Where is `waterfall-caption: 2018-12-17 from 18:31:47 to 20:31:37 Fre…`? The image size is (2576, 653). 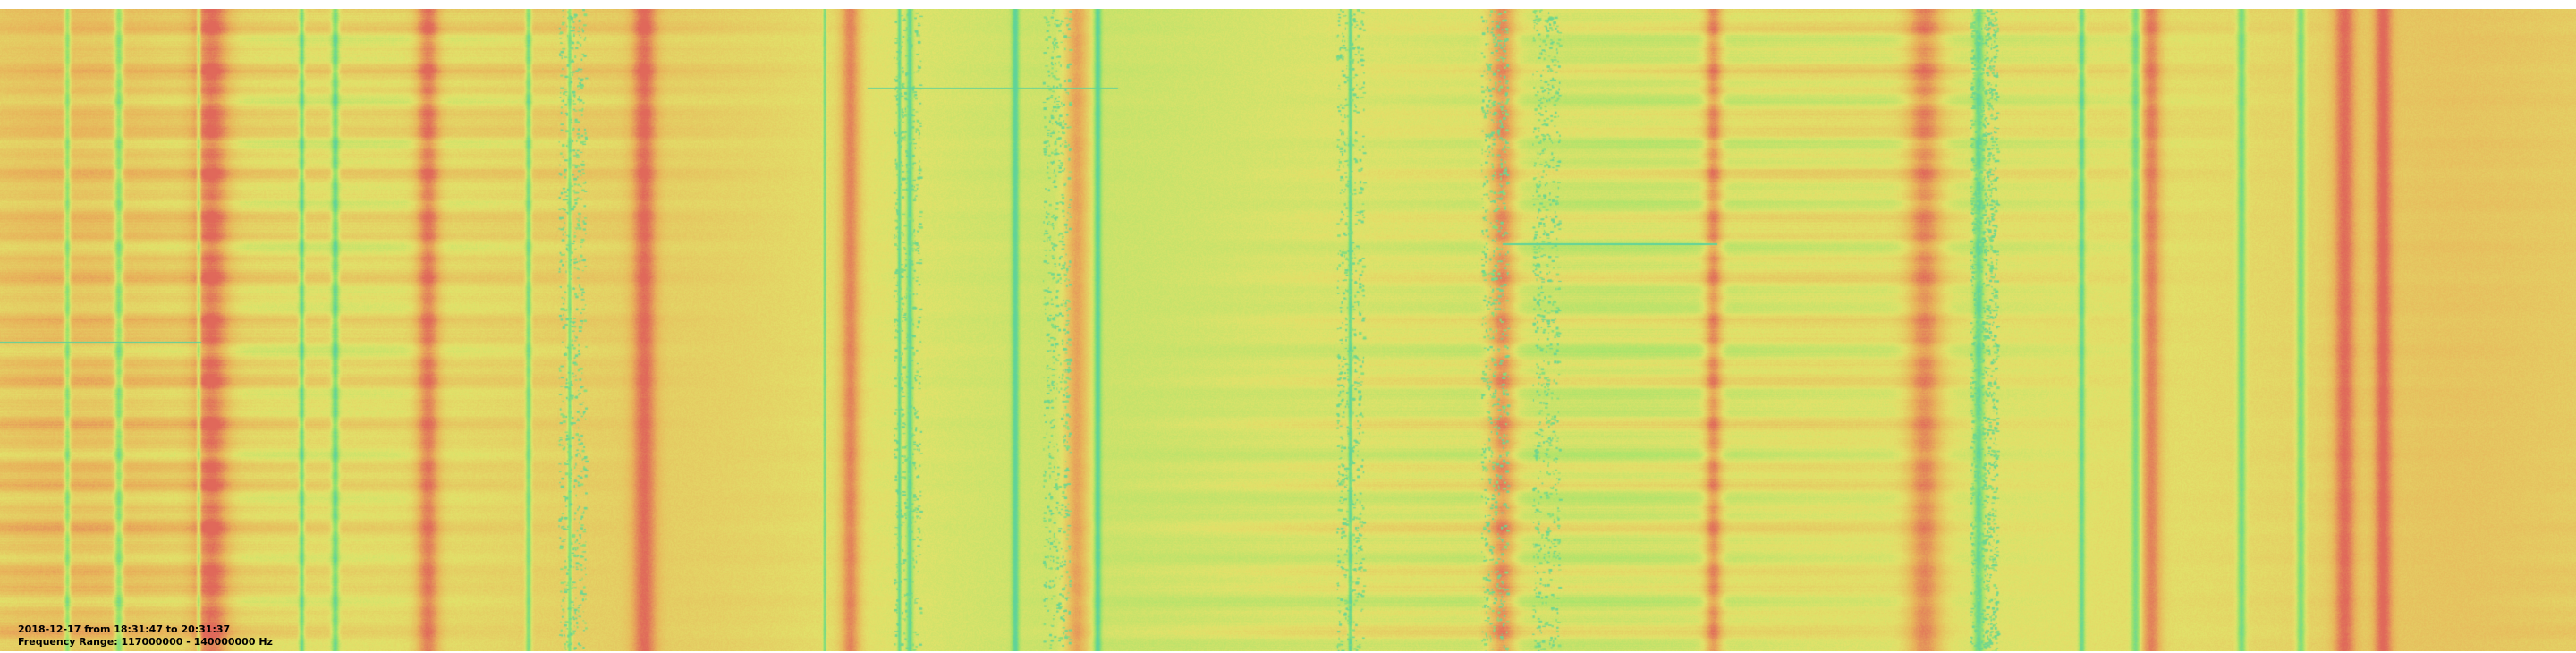 waterfall-caption: 2018-12-17 from 18:31:47 to 20:31:37 Fre… is located at coordinates (145, 636).